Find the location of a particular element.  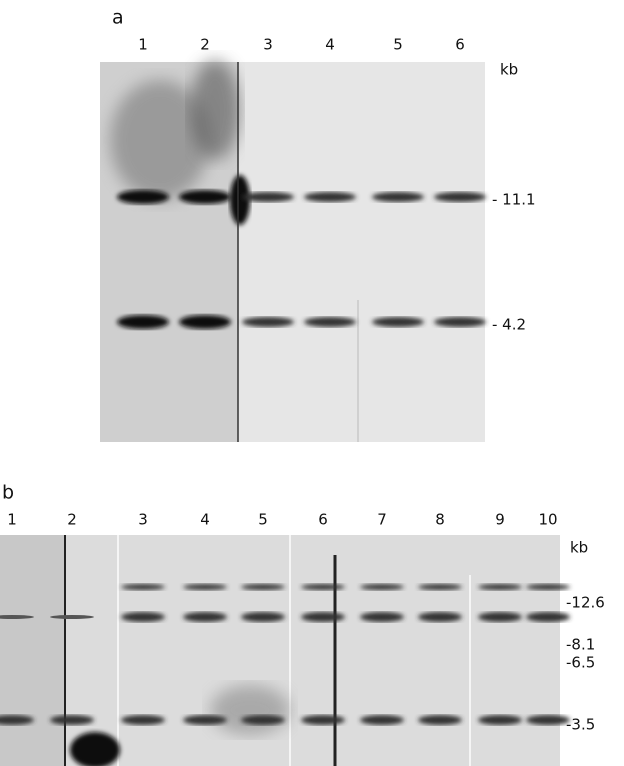

size-marker: - 11.1 is located at coordinates (514, 200).